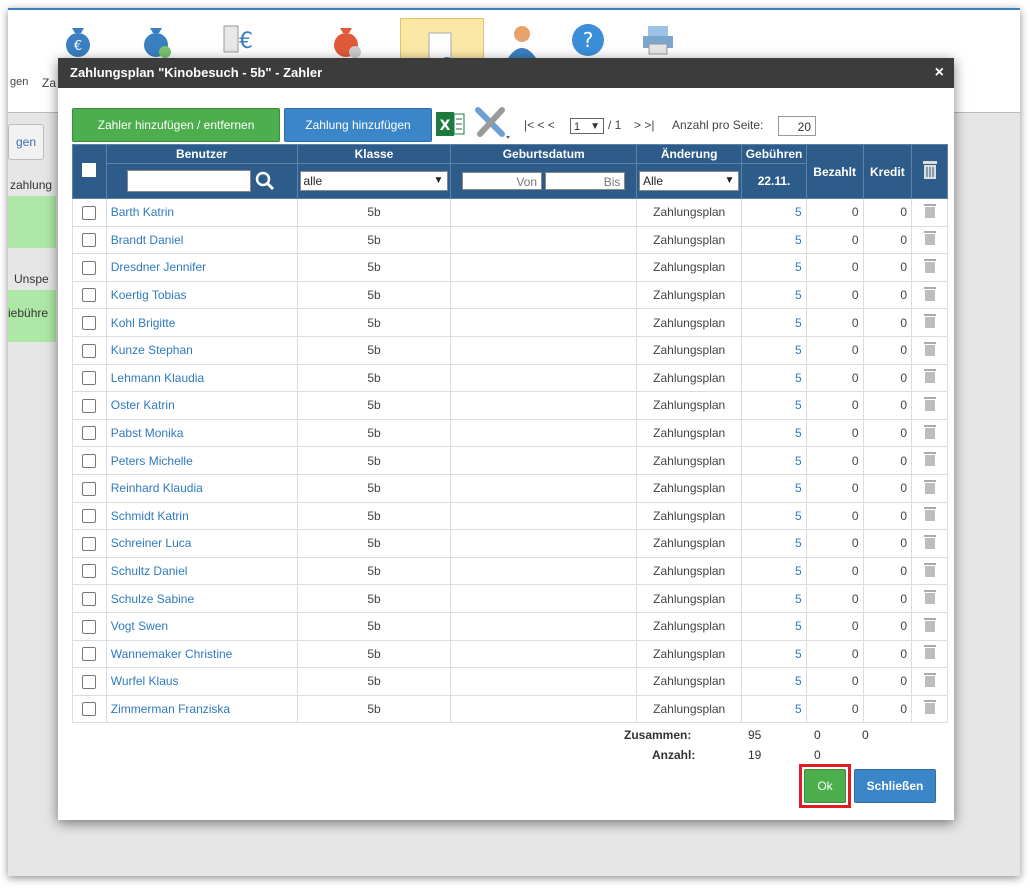 The height and width of the screenshot is (892, 1030). Describe the element at coordinates (887, 171) in the screenshot. I see `col-header-credit: Kredit` at that location.